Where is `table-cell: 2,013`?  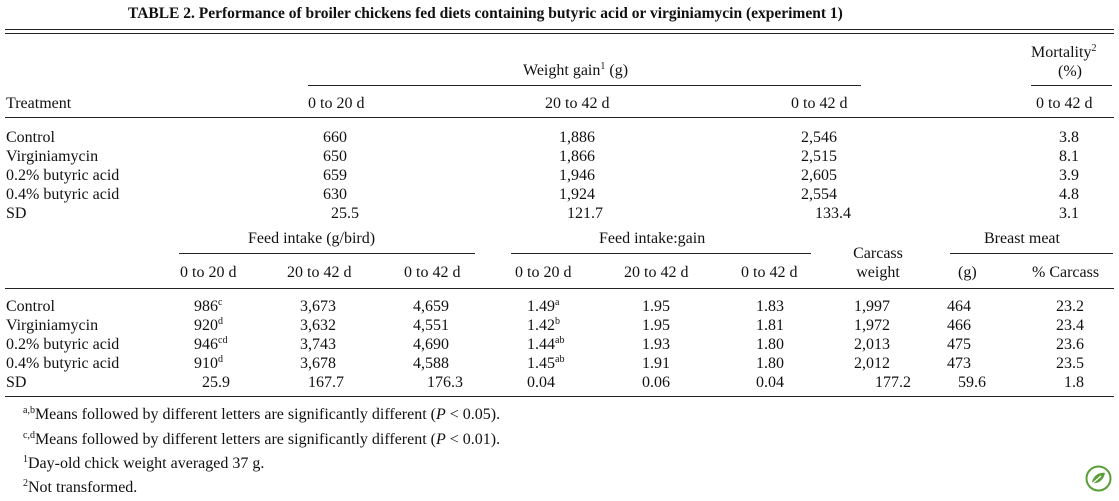
table-cell: 2,013 is located at coordinates (872, 344).